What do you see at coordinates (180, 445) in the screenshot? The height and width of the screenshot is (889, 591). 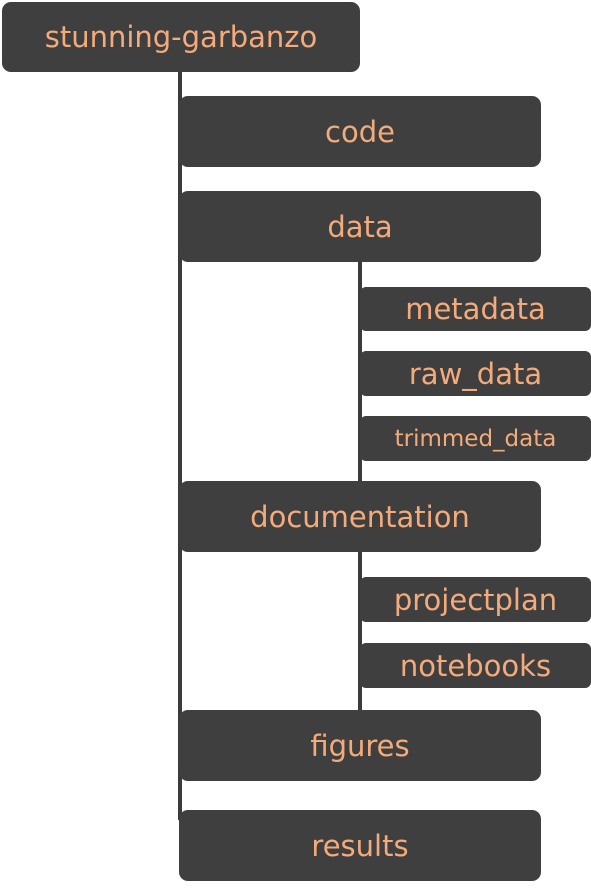 I see `root-connector-line` at bounding box center [180, 445].